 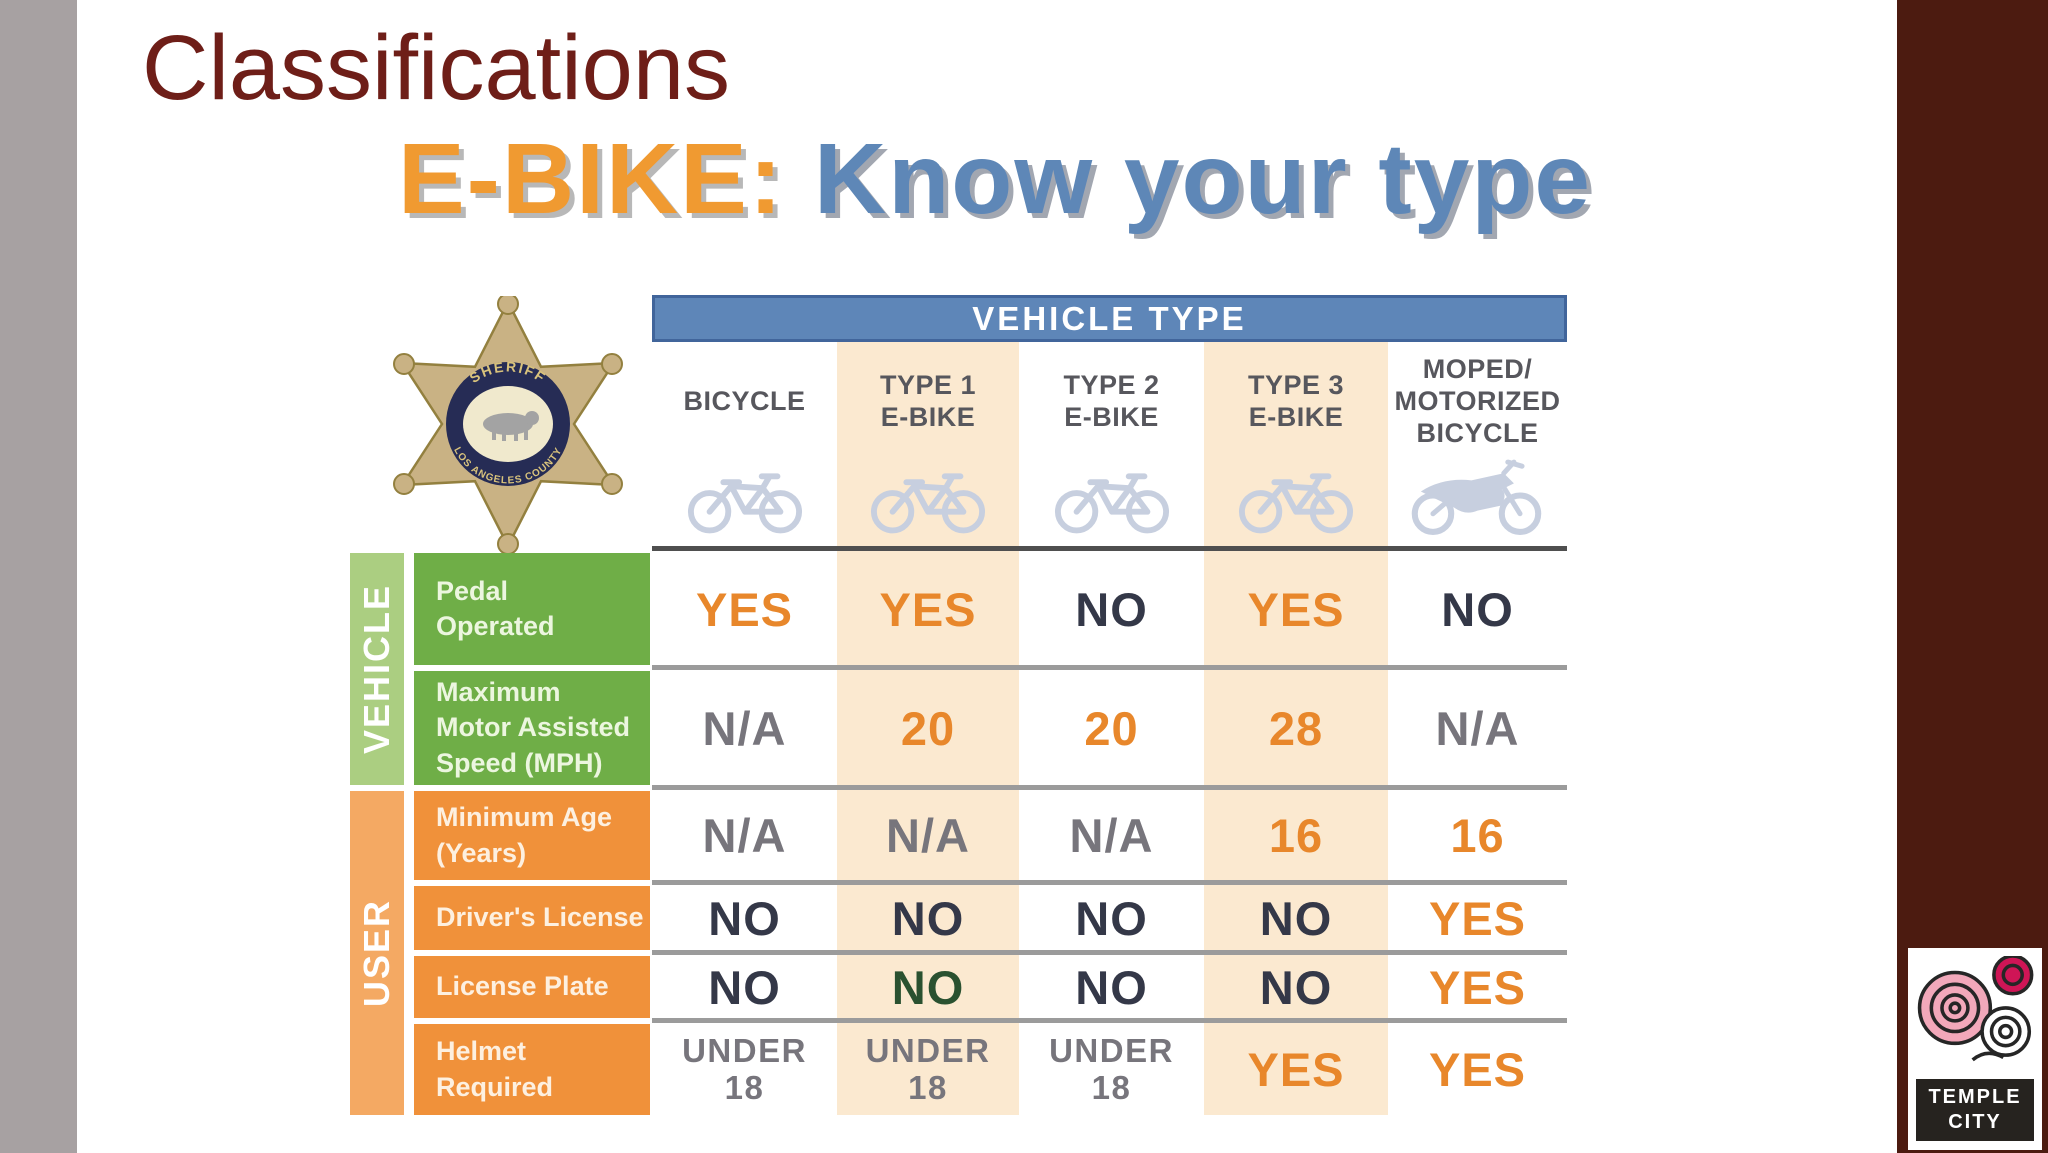 I want to click on cell-r5-c1: NO, so click(x=744, y=987).